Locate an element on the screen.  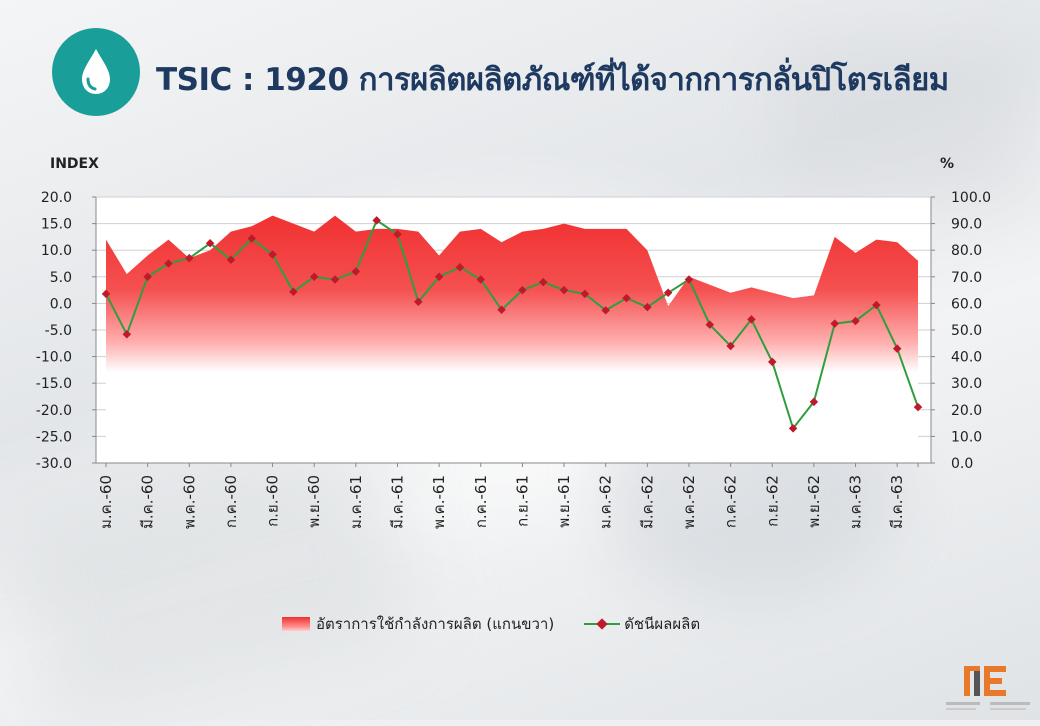
x-tick-label: พ.ค.-62 is located at coordinates (689, 502).